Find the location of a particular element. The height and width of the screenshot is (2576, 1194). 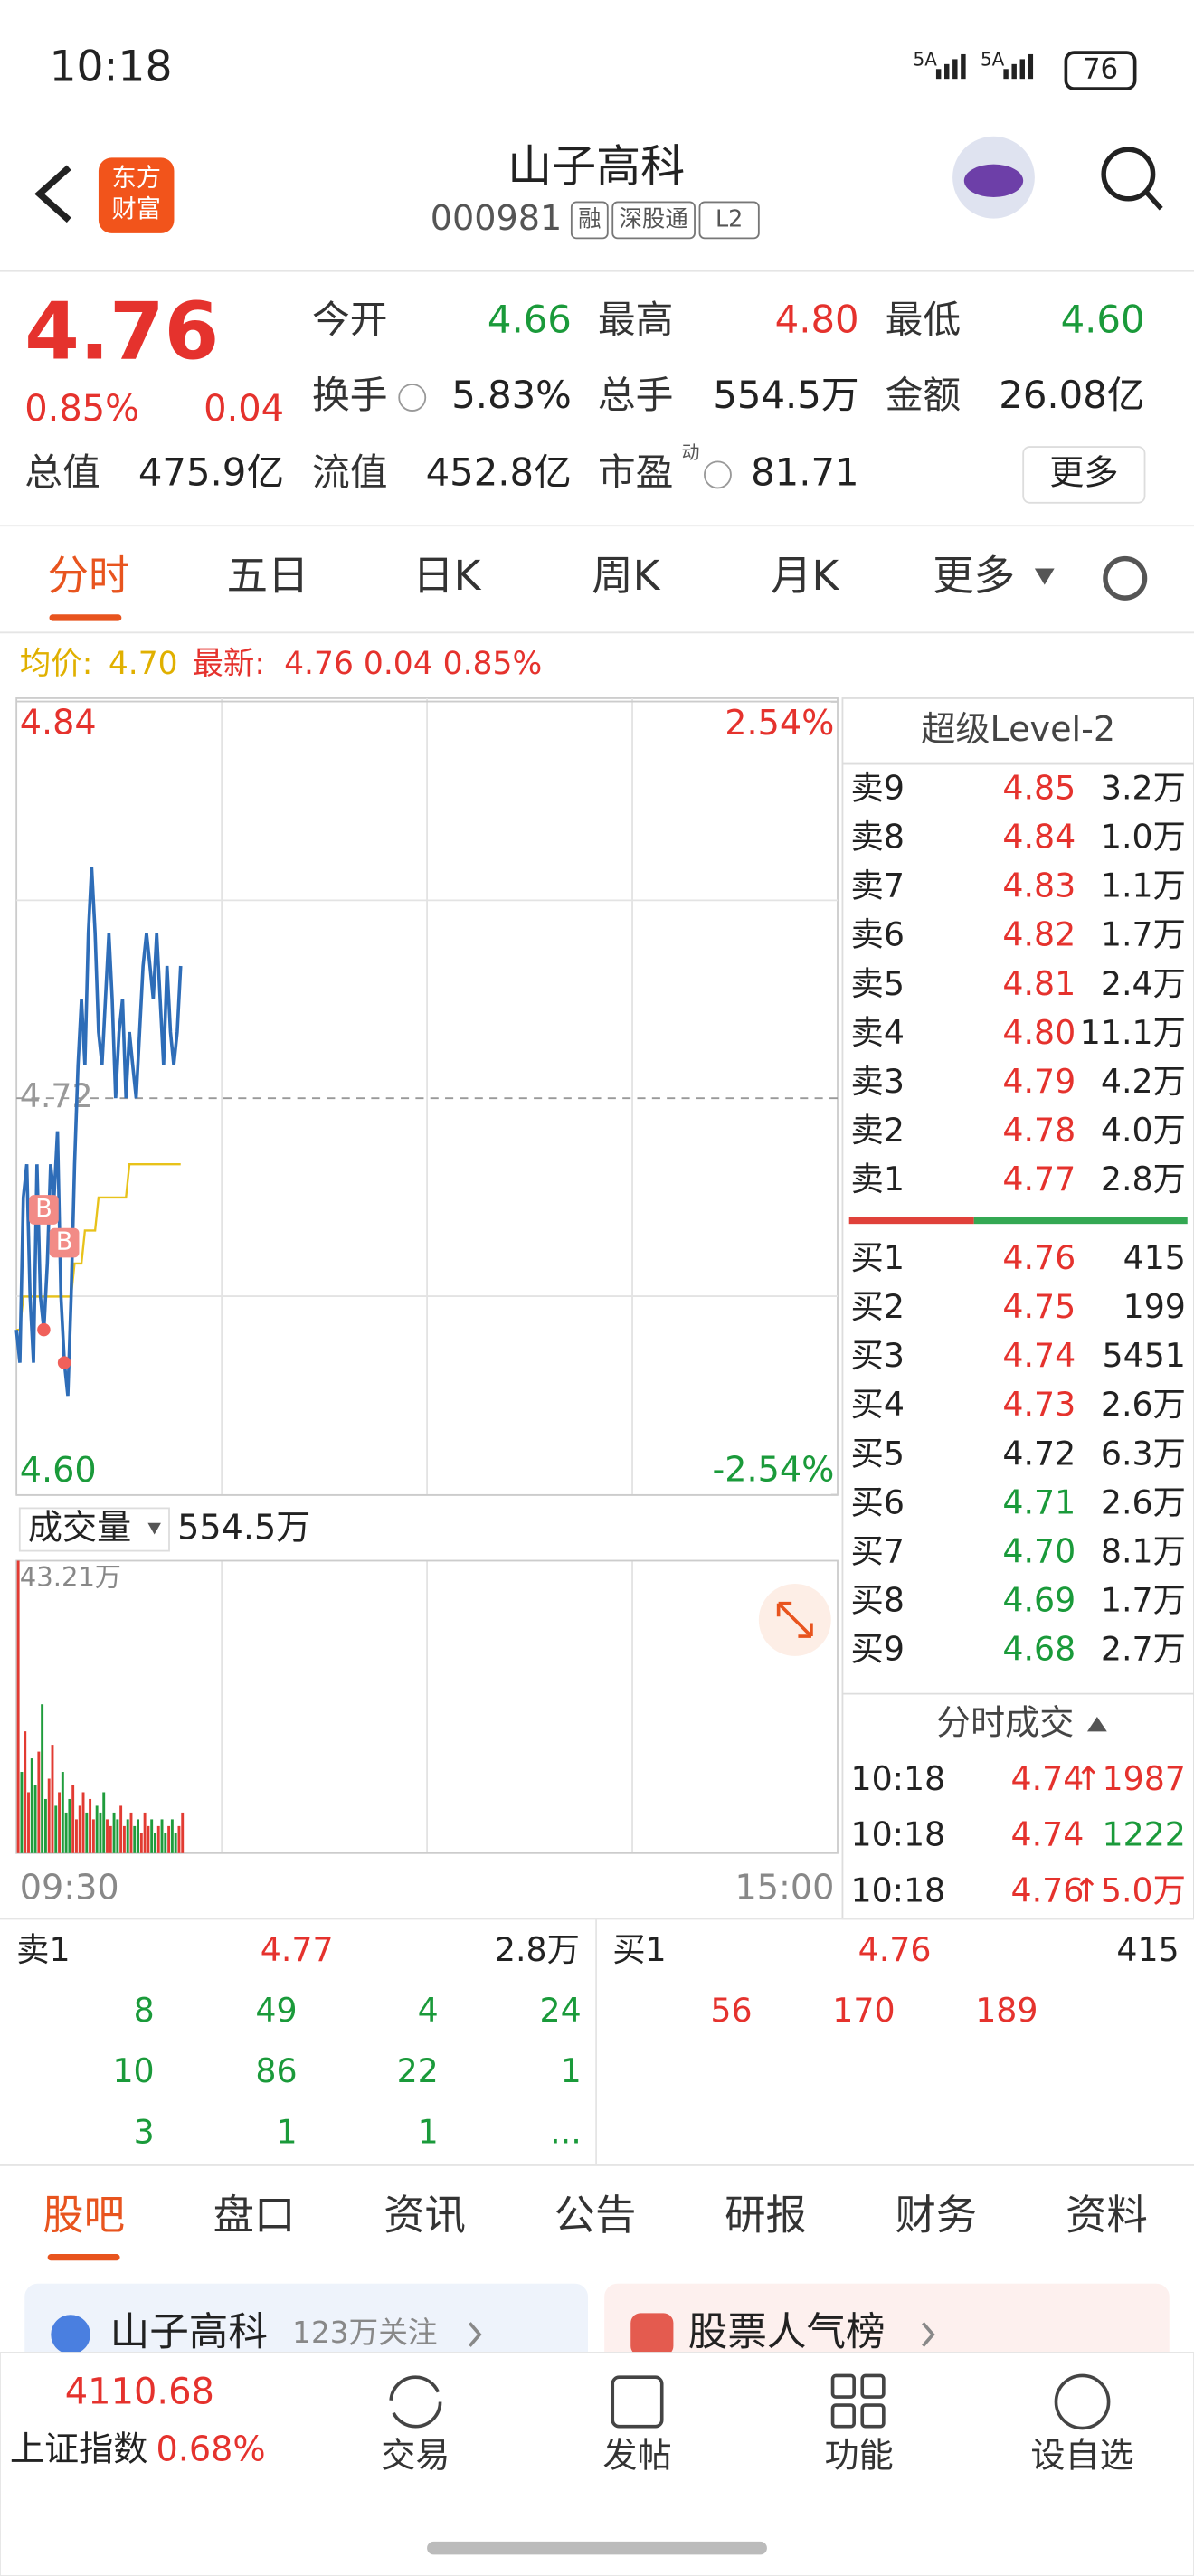

level-volume: 2.4万 is located at coordinates (1143, 983).